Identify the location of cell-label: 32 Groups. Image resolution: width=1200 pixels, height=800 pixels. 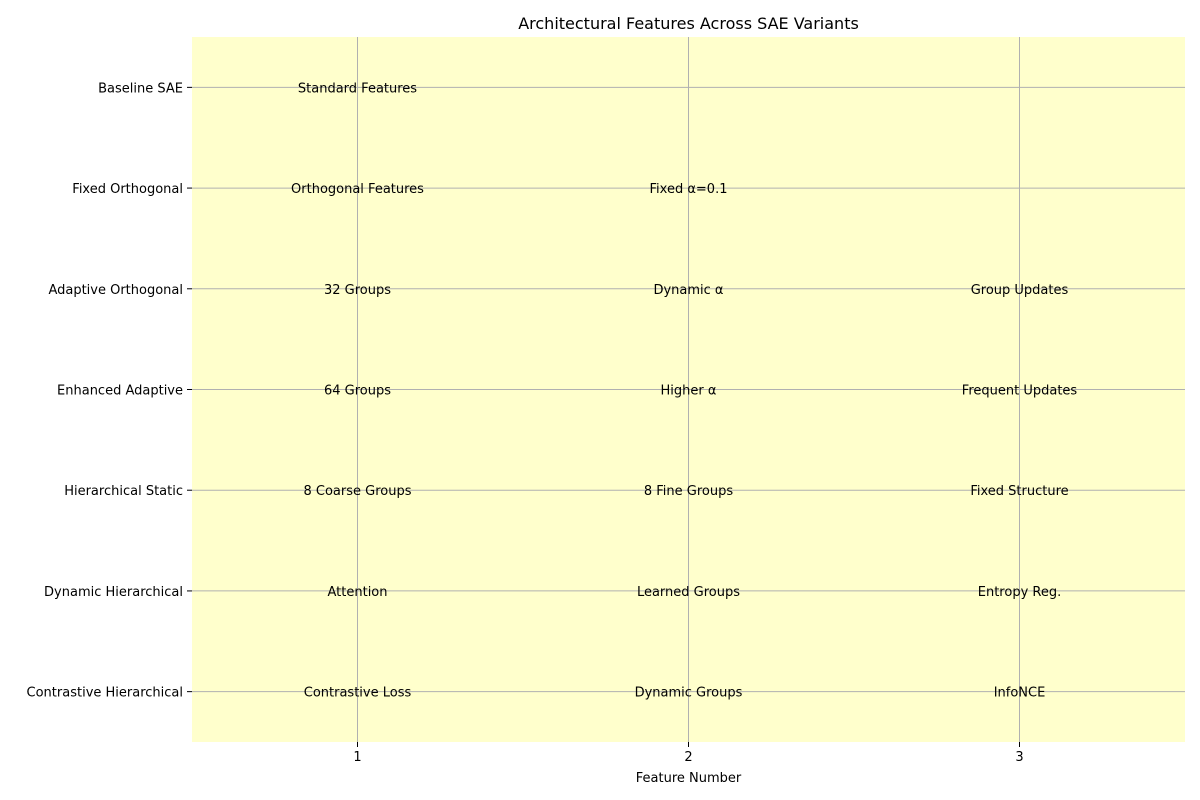
(357, 290).